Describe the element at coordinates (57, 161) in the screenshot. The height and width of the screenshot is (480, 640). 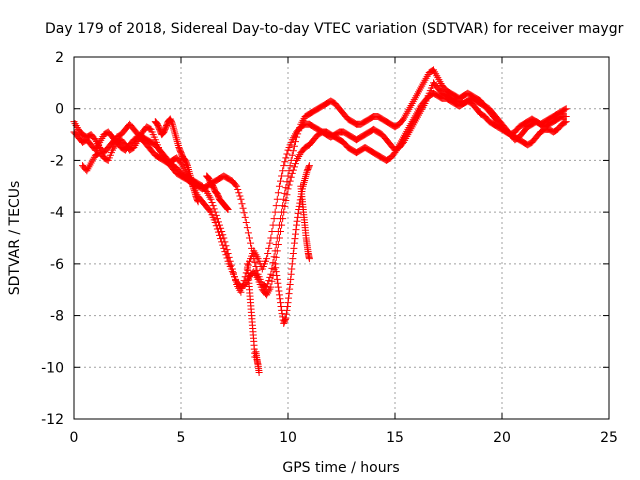
I see `y-tick-label: -2` at that location.